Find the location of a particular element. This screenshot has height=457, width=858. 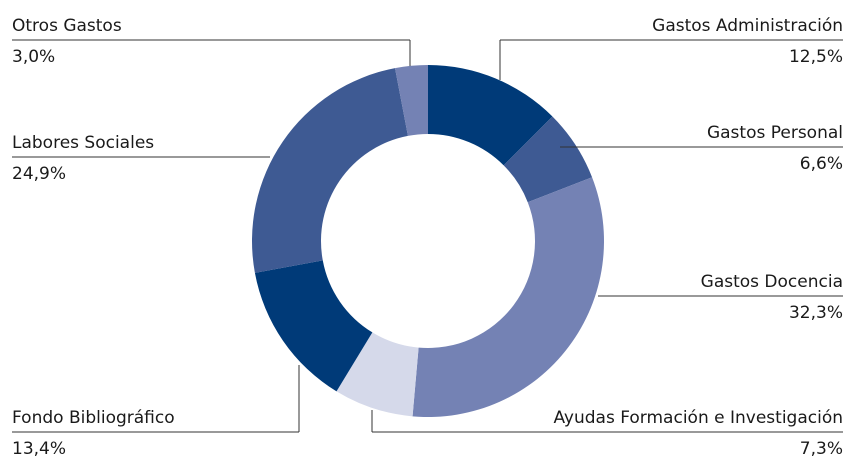

value-label: 3,0% is located at coordinates (33, 57).